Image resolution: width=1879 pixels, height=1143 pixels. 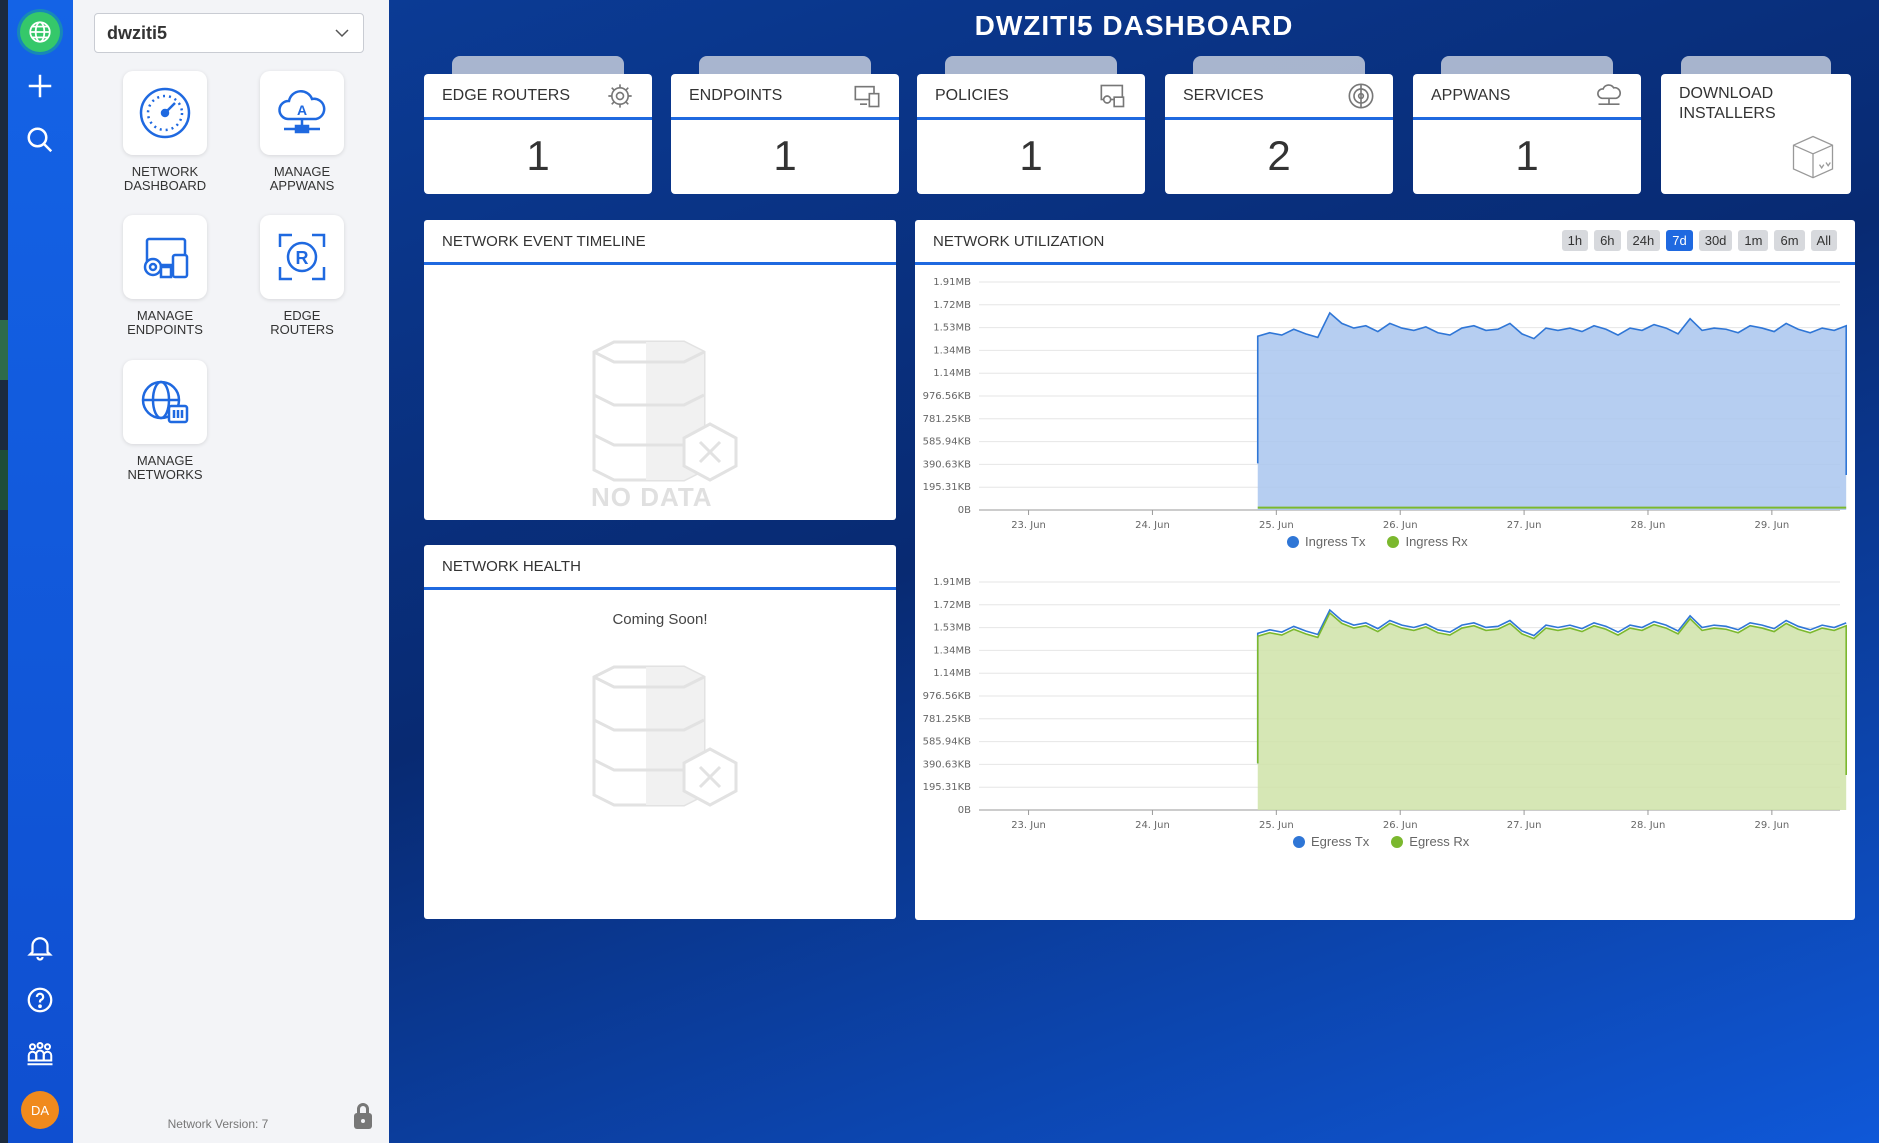 What do you see at coordinates (1575, 240) in the screenshot?
I see `range-button-1h: 1h` at bounding box center [1575, 240].